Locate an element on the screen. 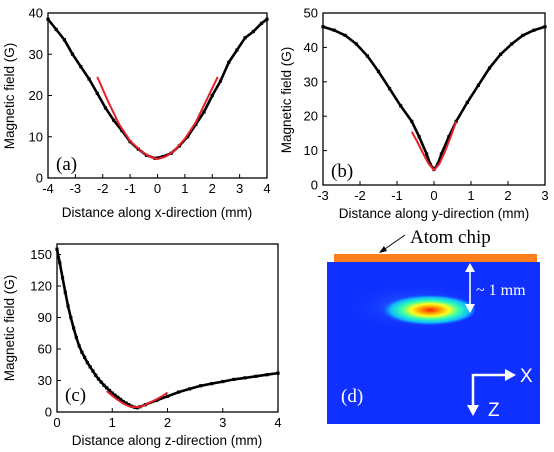 The image size is (554, 452). x-axis-label: Distance along z-direction (mm) is located at coordinates (167, 440).